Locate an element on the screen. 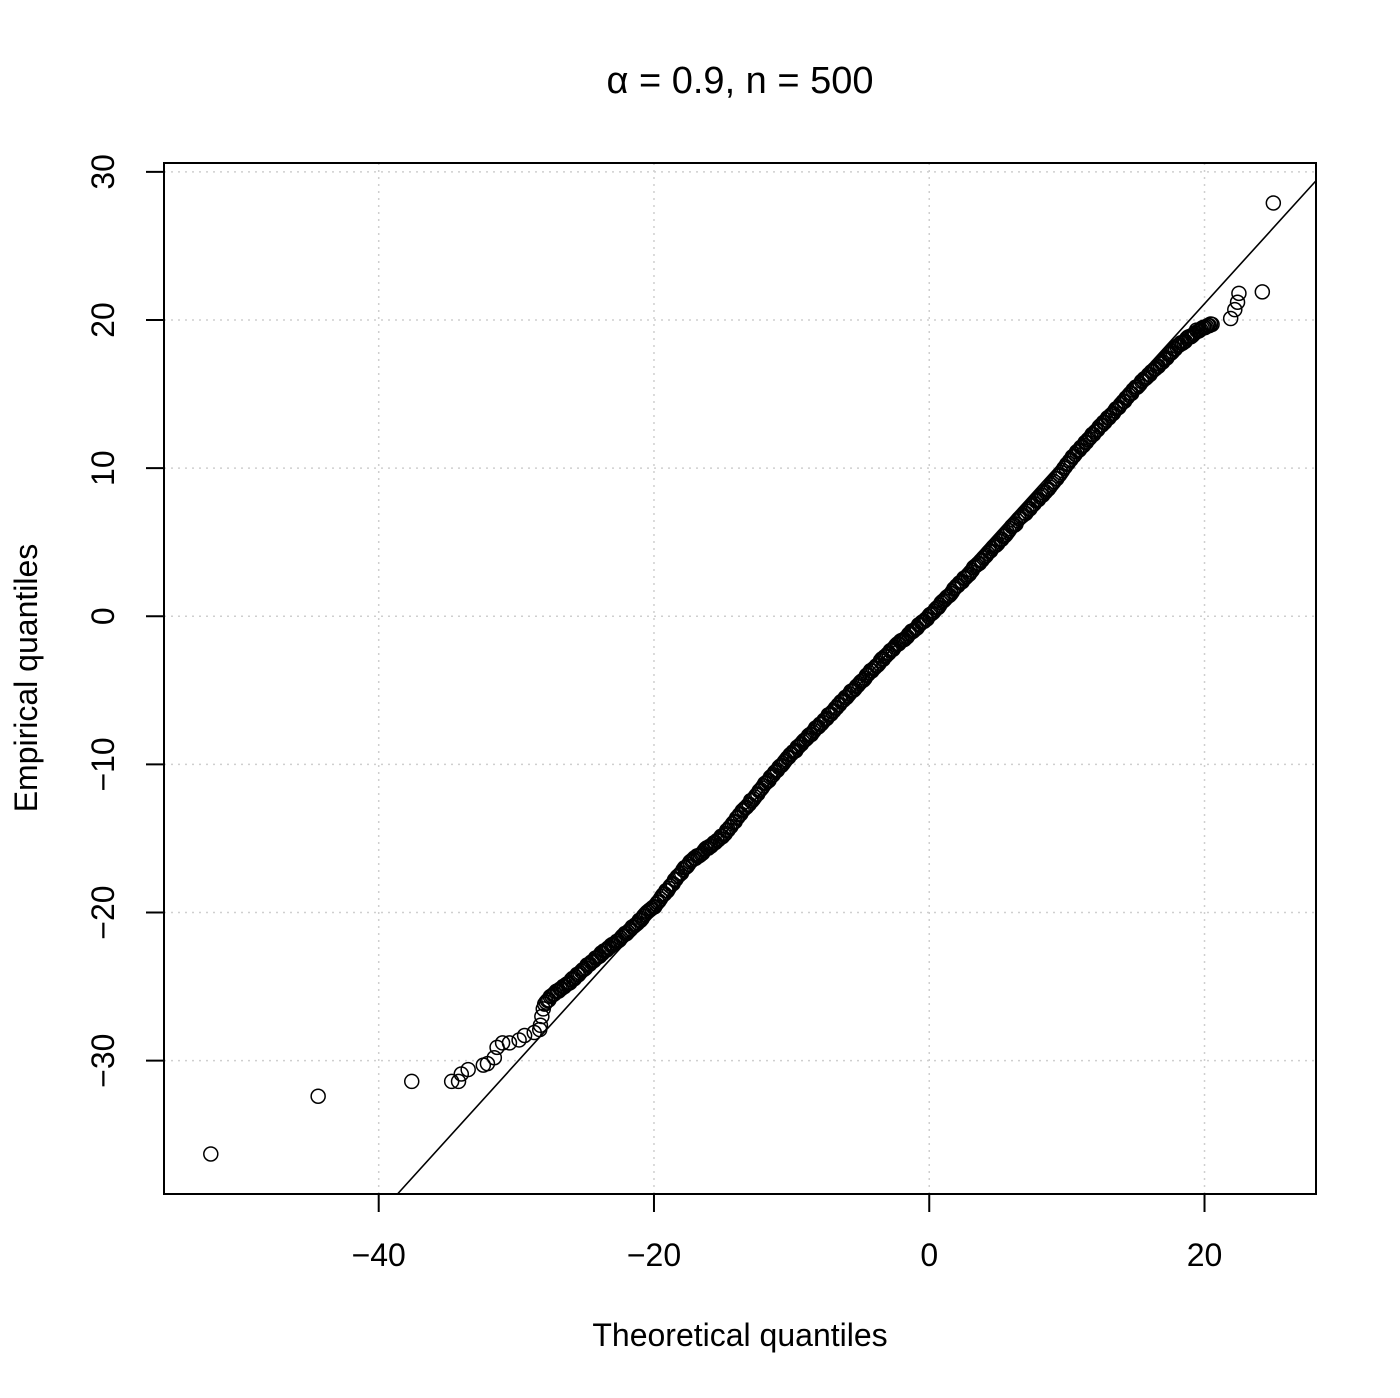 The width and height of the screenshot is (1400, 1398). x-tick-label: −40 is located at coordinates (379, 1255).